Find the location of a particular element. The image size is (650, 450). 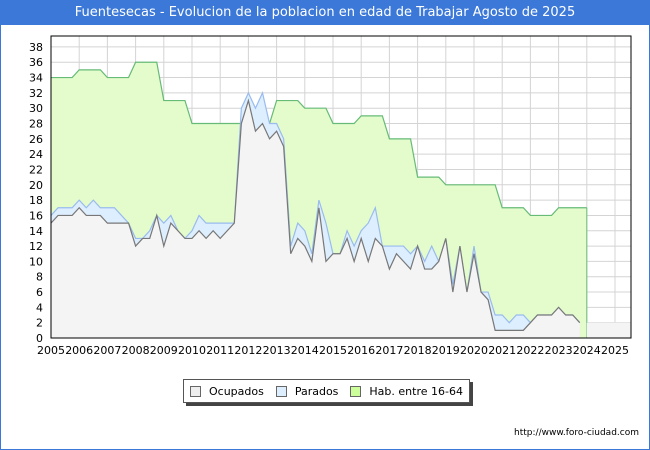

x-tick-label: 2005 is located at coordinates (51, 350).